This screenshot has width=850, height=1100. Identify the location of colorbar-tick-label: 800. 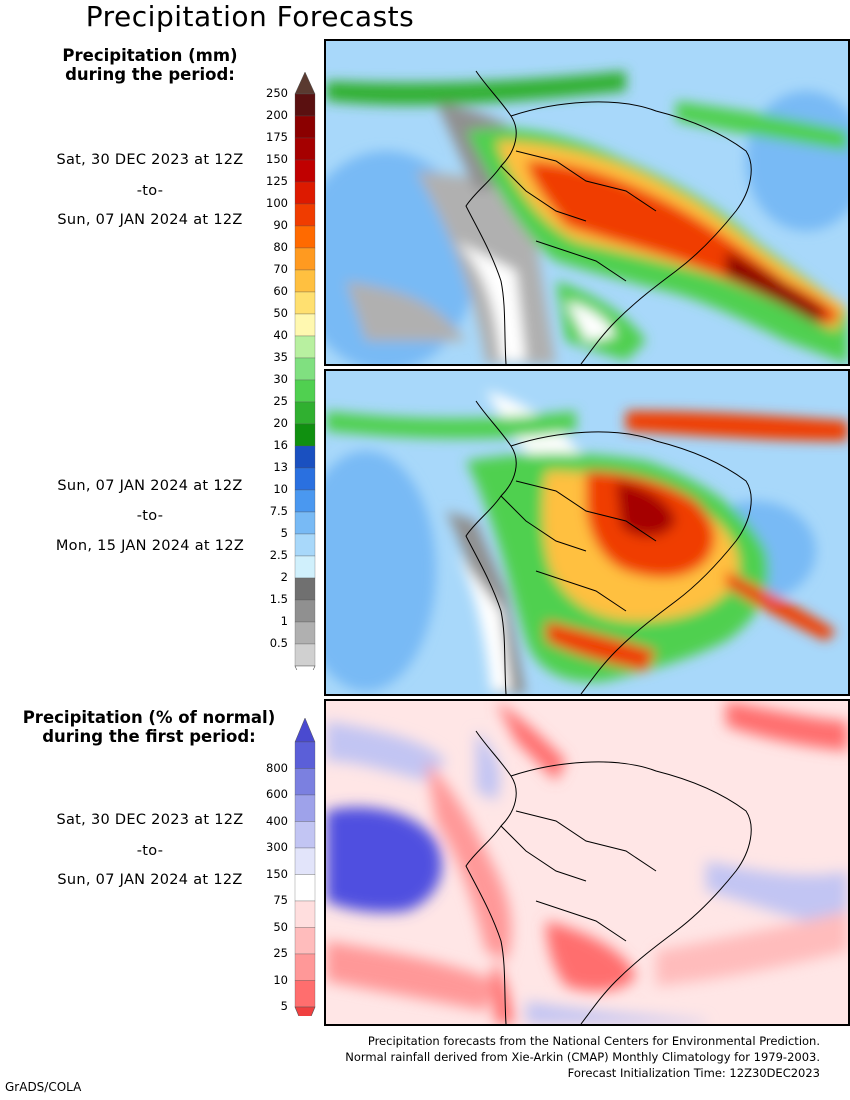
(277, 767).